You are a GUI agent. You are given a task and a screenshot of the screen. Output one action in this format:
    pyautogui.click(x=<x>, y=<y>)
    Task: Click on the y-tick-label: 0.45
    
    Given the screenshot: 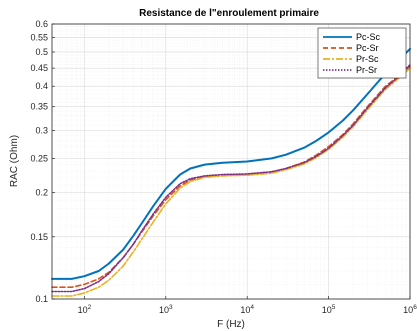 What is the action you would take?
    pyautogui.click(x=39, y=68)
    